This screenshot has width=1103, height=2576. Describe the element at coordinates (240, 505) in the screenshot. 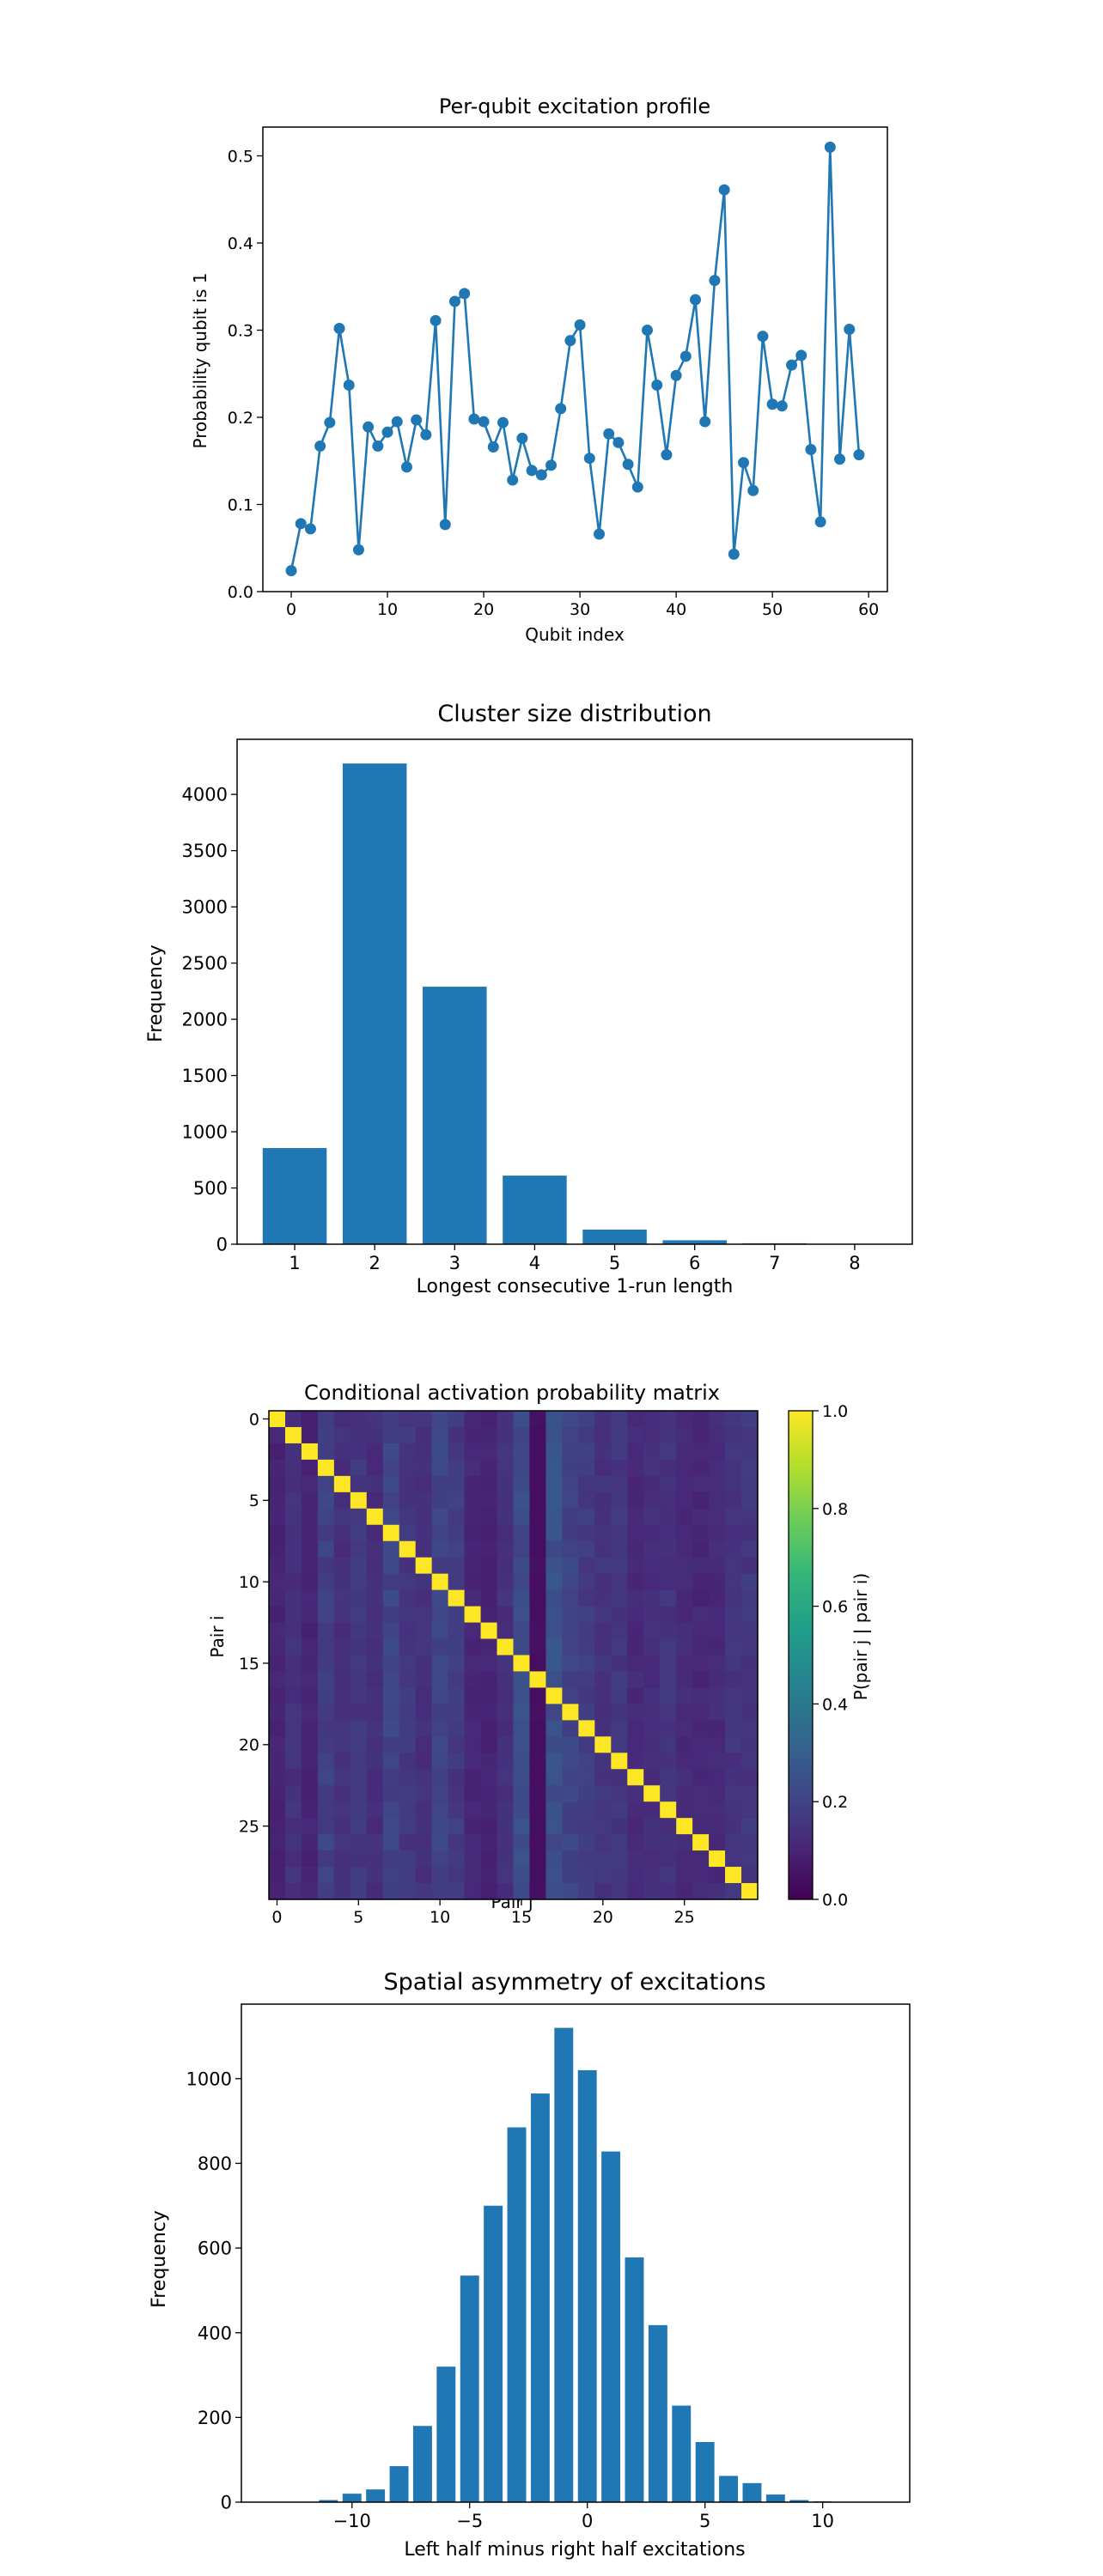

I see `y-tick-label: 0.1` at that location.